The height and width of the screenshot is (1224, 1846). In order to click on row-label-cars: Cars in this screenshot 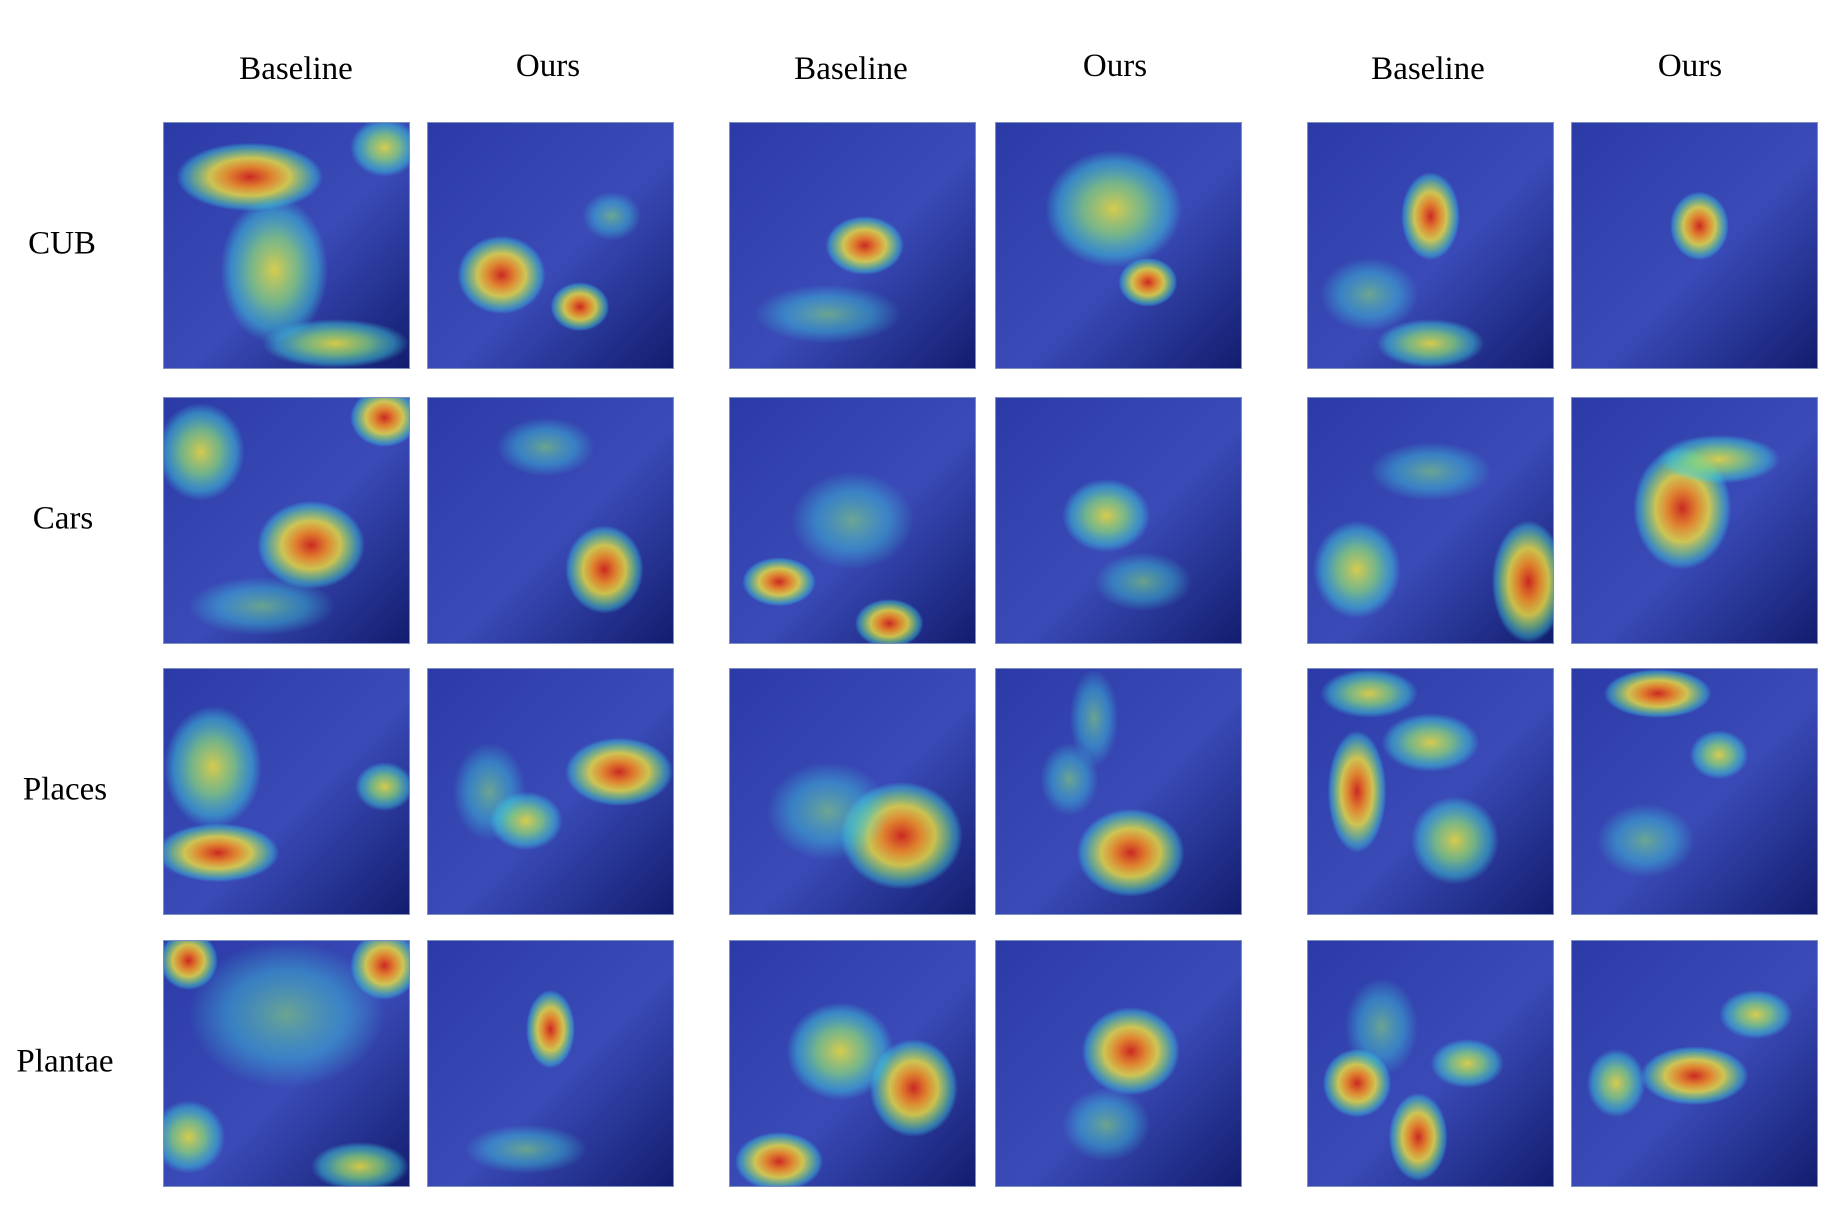, I will do `click(63, 518)`.